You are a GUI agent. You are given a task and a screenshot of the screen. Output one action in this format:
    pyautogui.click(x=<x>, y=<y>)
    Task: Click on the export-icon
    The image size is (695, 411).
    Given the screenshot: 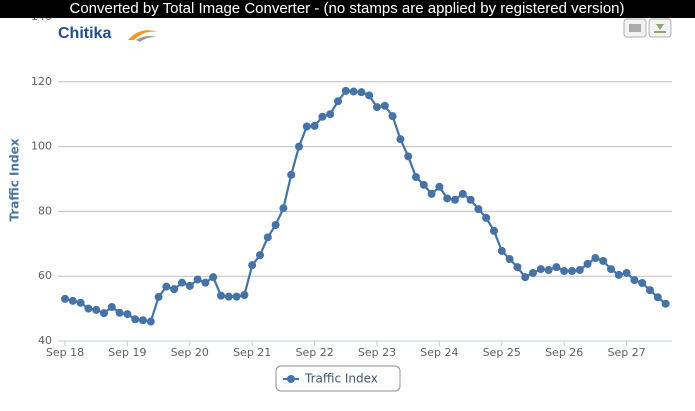 What is the action you would take?
    pyautogui.click(x=660, y=28)
    